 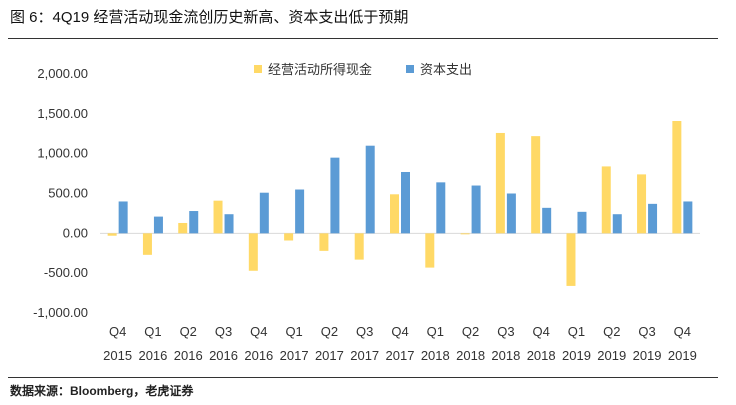 I want to click on bar-capex-q3-2018, so click(x=511, y=213).